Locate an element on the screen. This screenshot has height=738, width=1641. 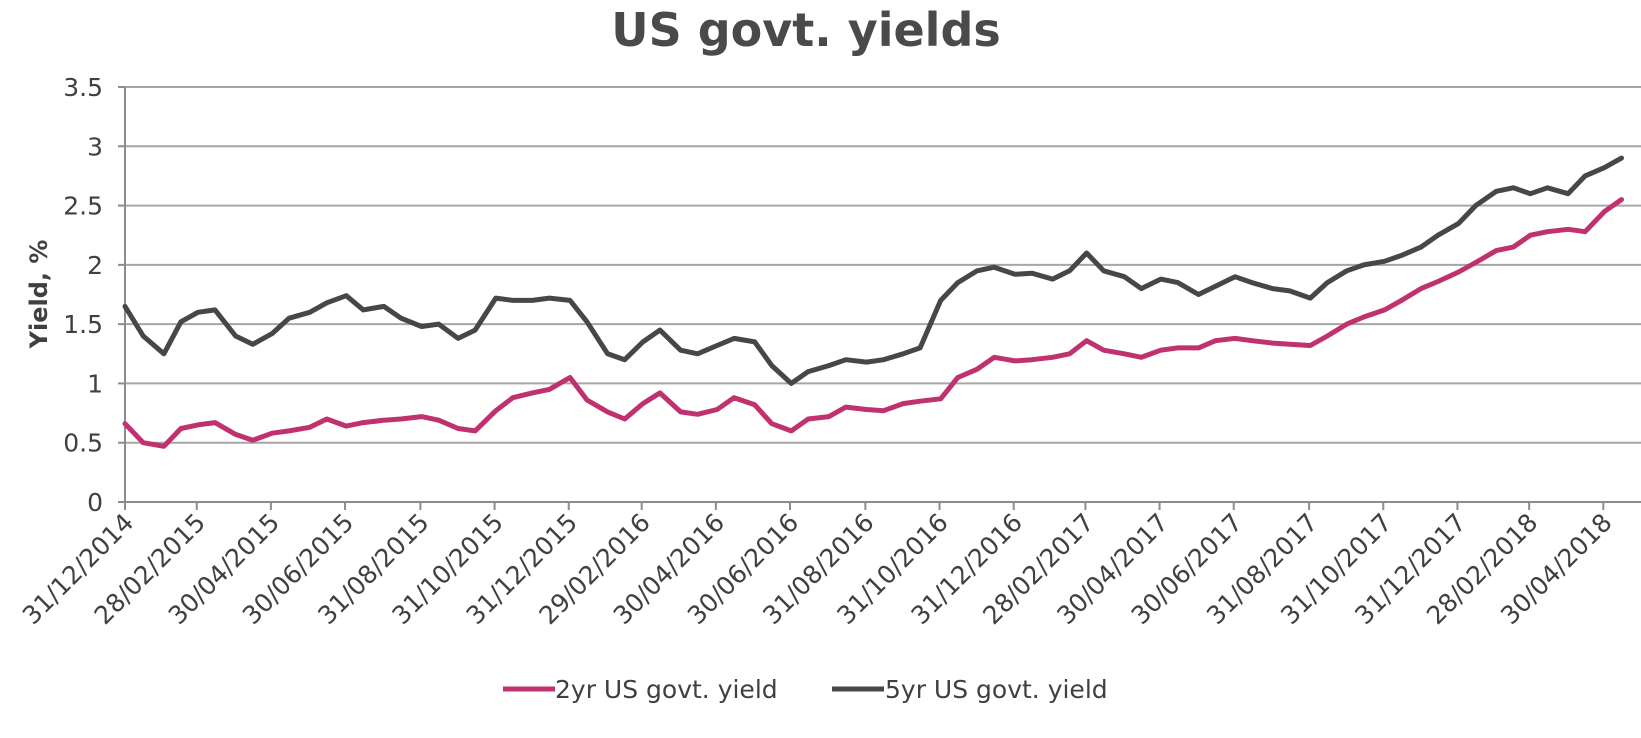
legend-label: 2yr US govt. yield is located at coordinates (666, 689).